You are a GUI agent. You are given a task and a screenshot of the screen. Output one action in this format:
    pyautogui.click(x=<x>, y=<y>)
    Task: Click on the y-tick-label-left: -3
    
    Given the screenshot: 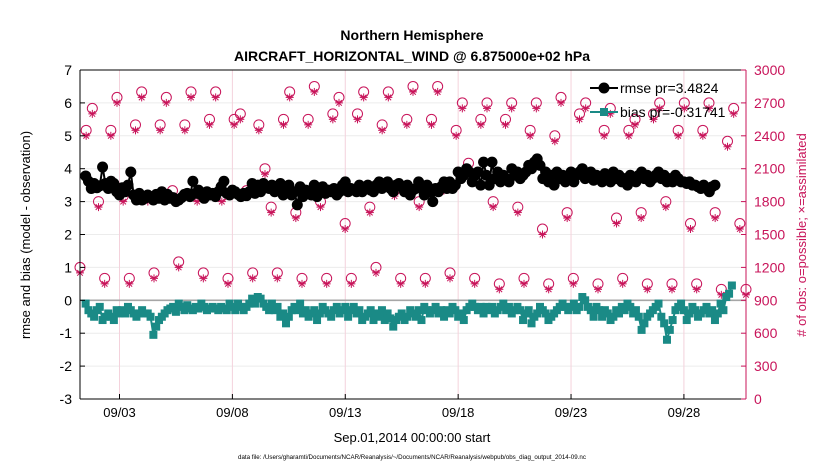 What is the action you would take?
    pyautogui.click(x=66, y=399)
    